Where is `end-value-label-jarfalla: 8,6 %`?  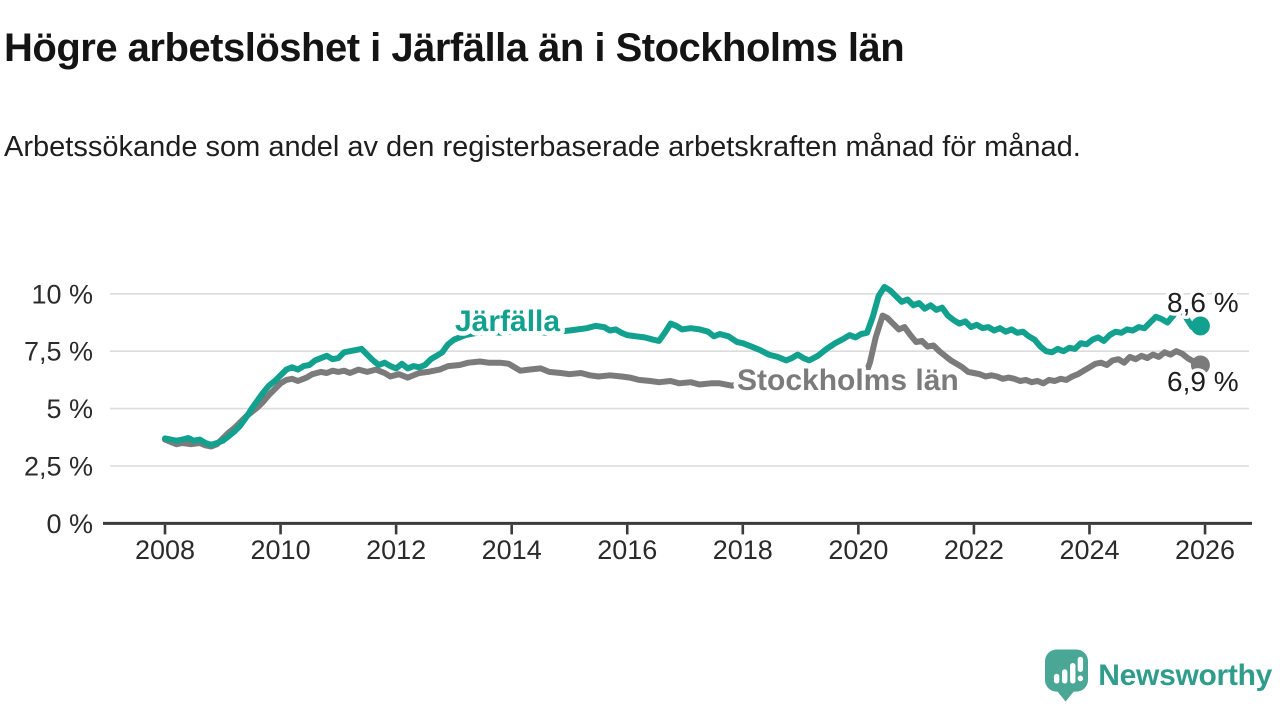
end-value-label-jarfalla: 8,6 % is located at coordinates (1203, 302).